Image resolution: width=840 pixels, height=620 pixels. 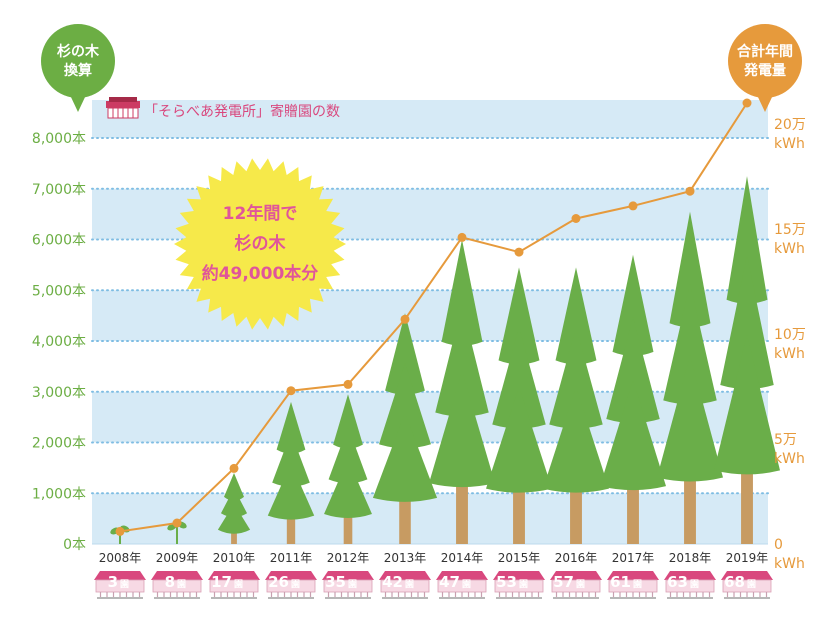 I want to click on left-tick-label: 3,000本, so click(x=59, y=393).